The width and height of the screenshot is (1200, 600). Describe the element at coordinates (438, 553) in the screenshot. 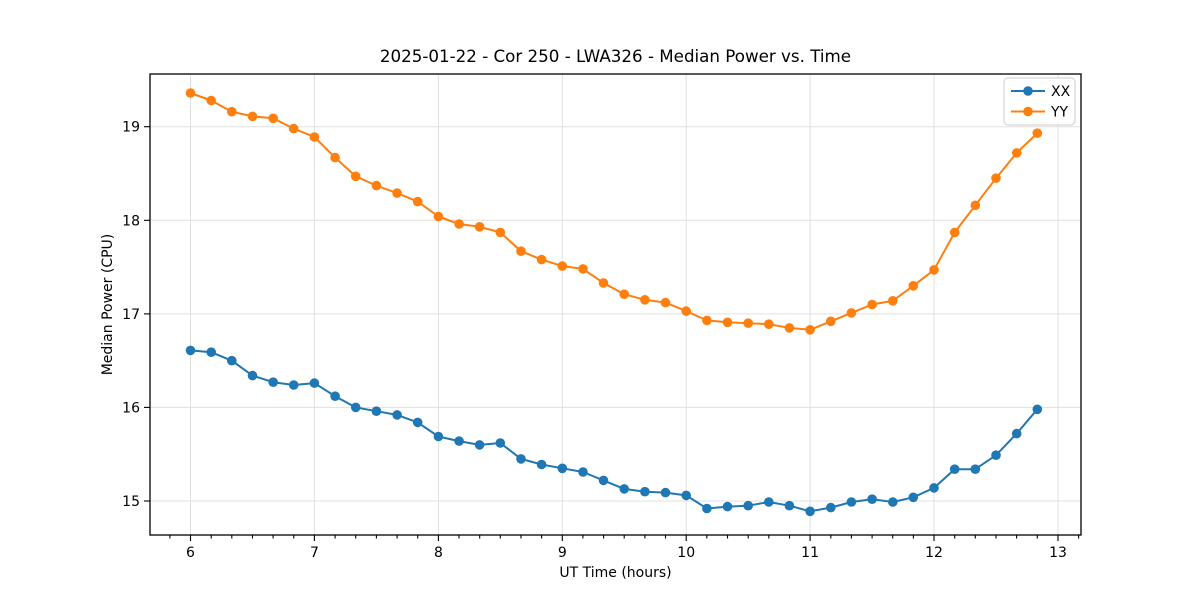

I see `x-tick-label: 8` at that location.